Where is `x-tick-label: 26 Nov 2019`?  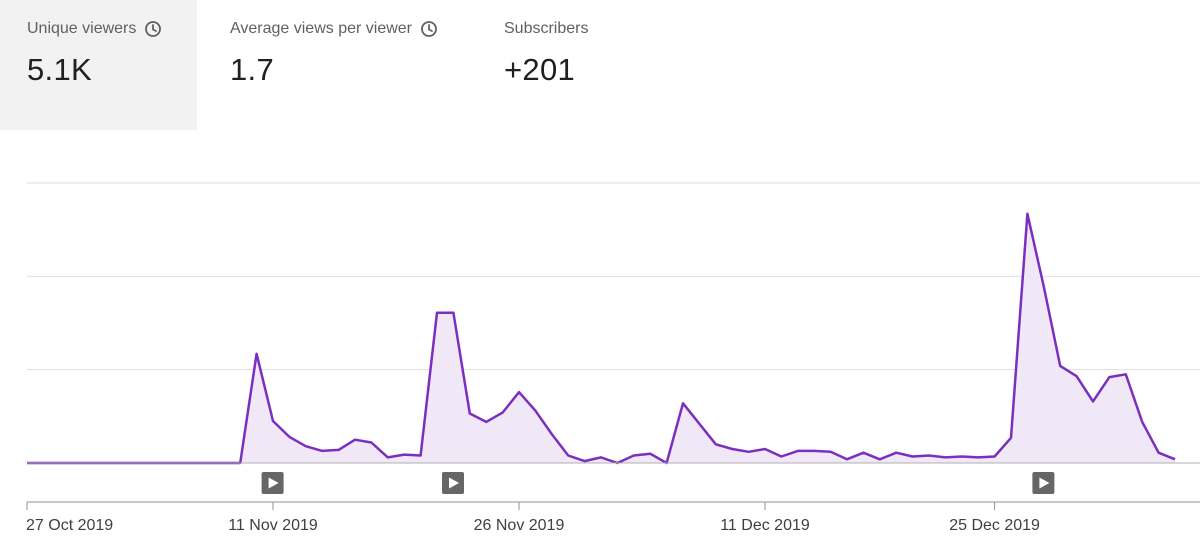 x-tick-label: 26 Nov 2019 is located at coordinates (519, 525).